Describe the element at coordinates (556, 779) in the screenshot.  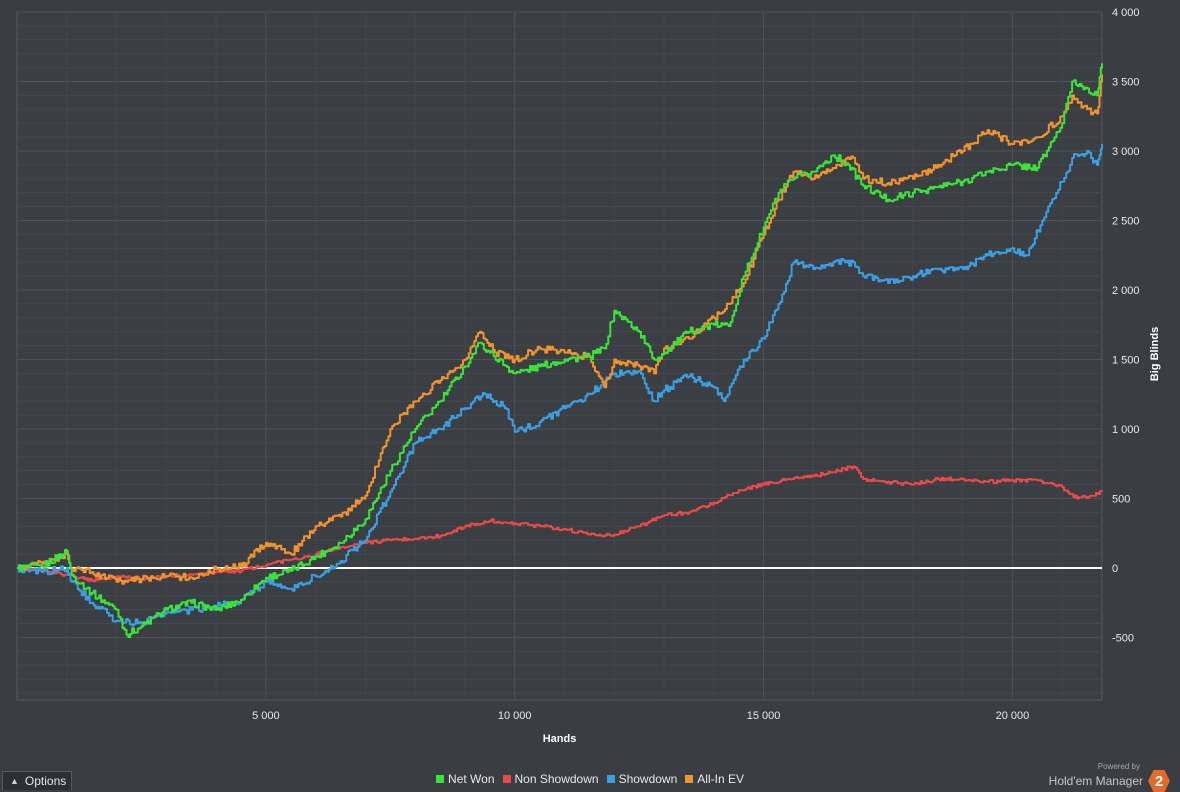
I see `legend-label: Non Showdown` at that location.